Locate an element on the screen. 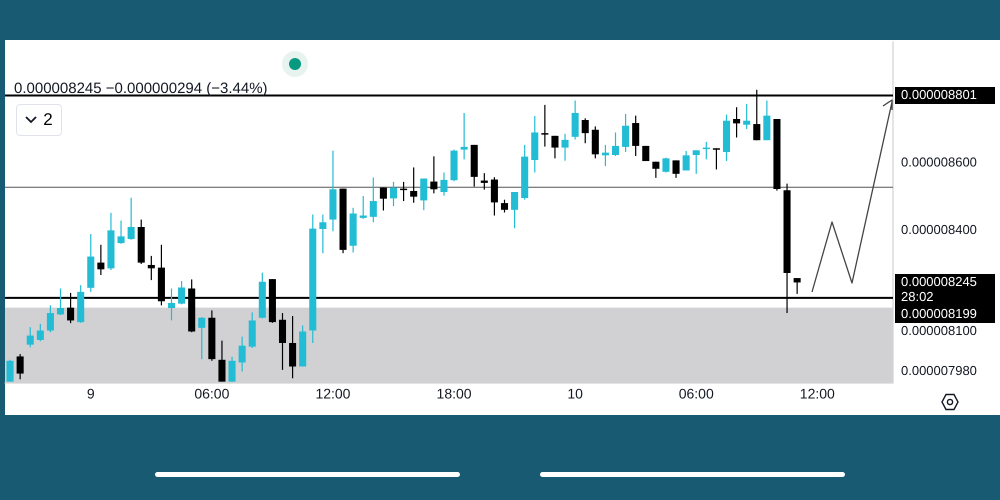 Image resolution: width=1000 pixels, height=500 pixels. text: 28:02 is located at coordinates (917, 296).